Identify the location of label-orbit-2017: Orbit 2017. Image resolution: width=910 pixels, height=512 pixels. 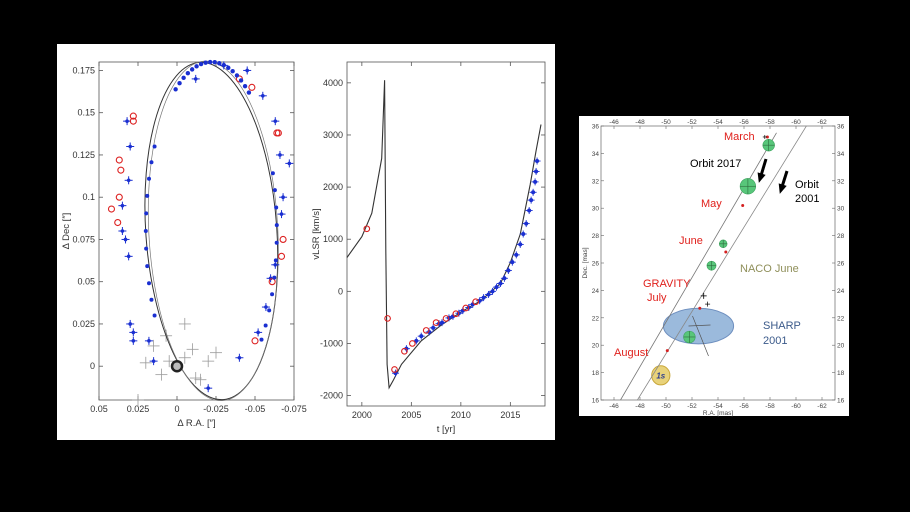
(715, 164).